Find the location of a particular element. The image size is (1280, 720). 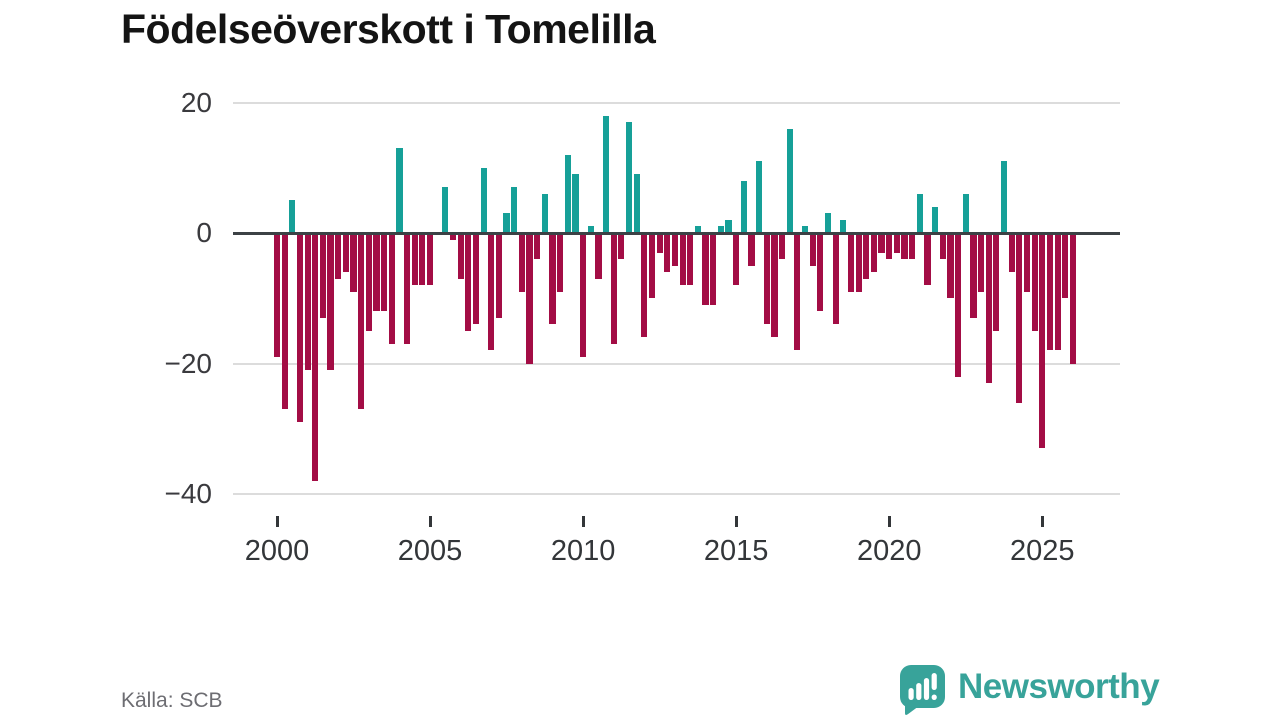

x-tick-label: 2015 is located at coordinates (736, 551).